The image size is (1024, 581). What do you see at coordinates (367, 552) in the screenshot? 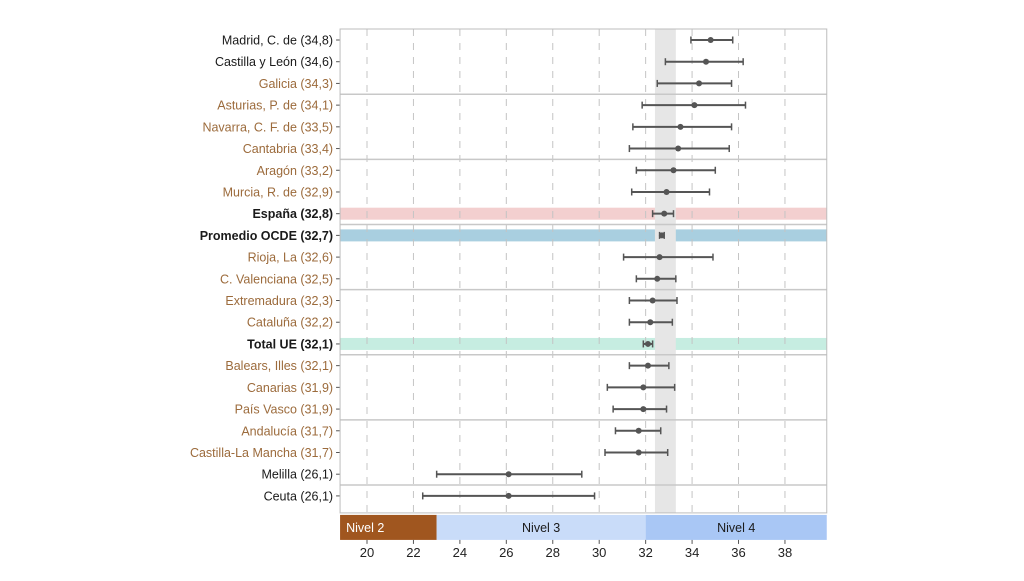
I see `x-tick-label: 20` at bounding box center [367, 552].